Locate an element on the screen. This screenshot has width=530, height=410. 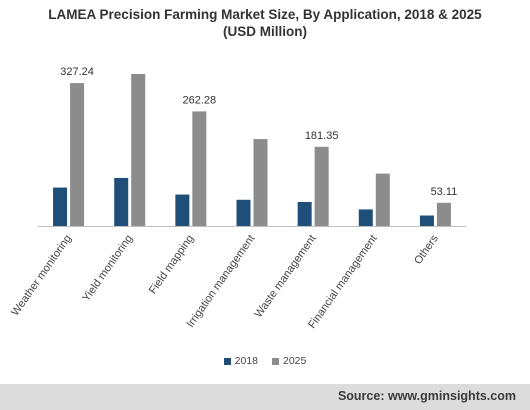
bar-2018-irrigation-management is located at coordinates (243, 212).